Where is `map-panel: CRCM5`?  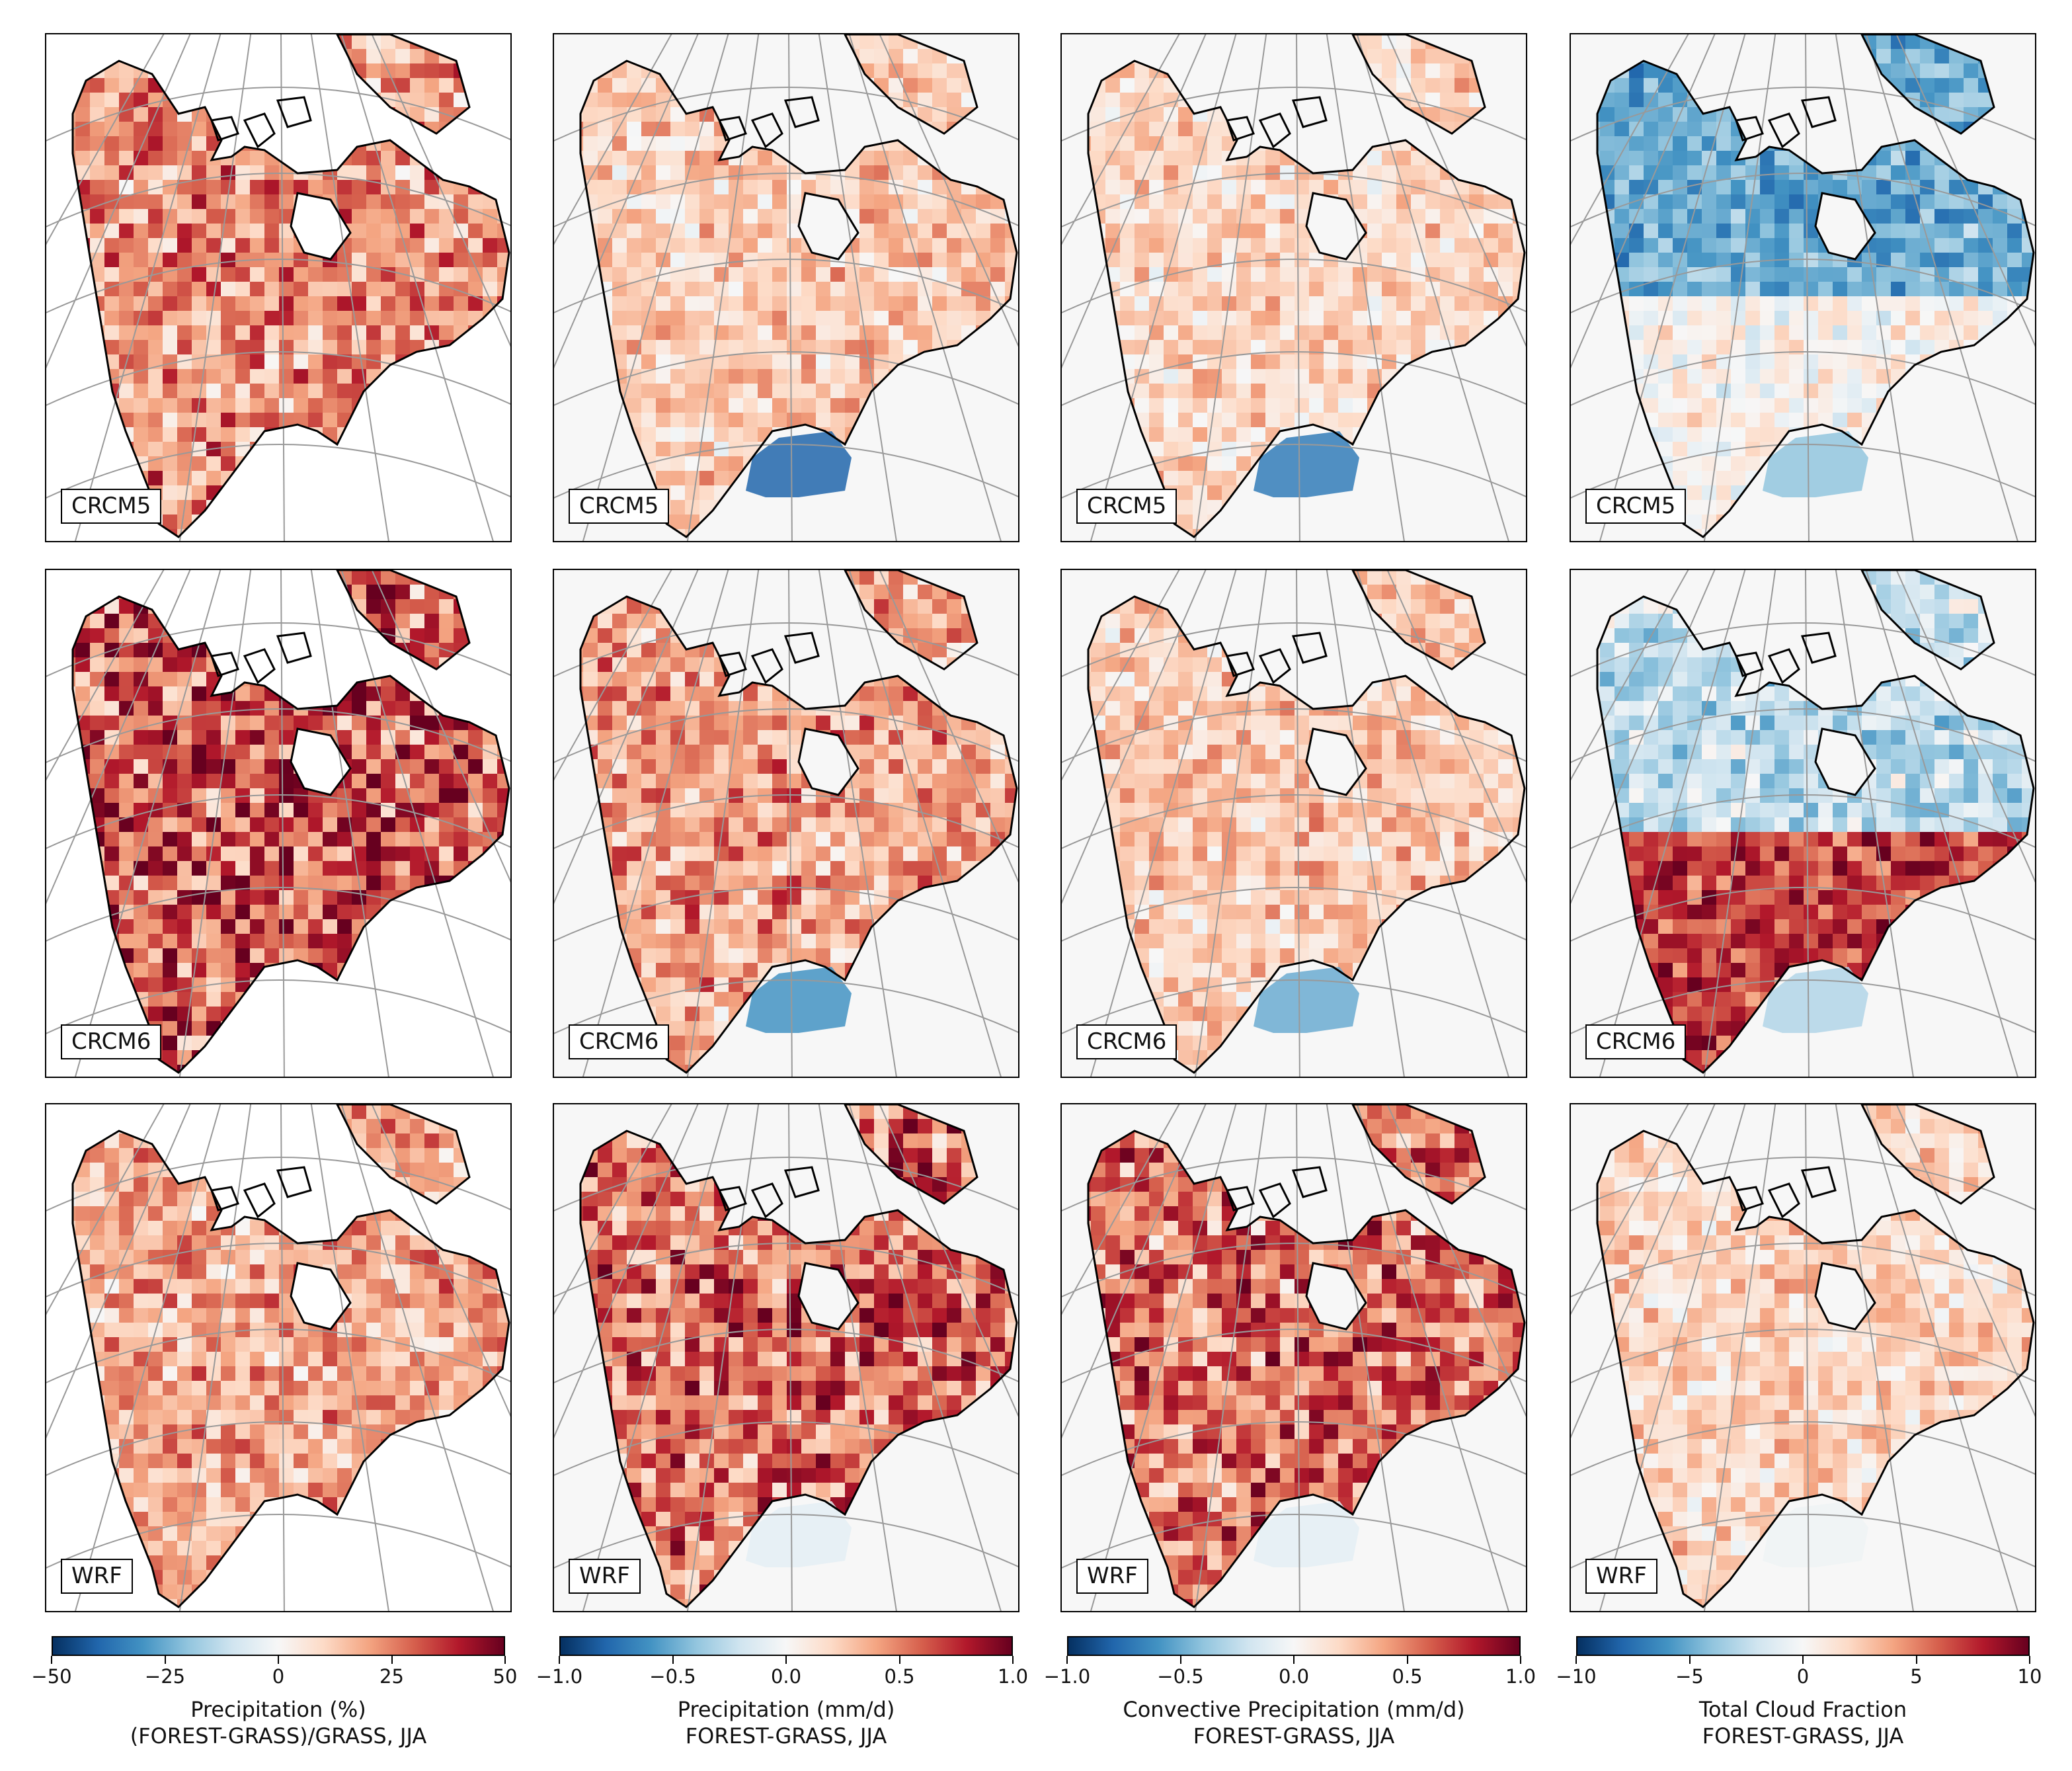
map-panel: CRCM5 is located at coordinates (786, 287).